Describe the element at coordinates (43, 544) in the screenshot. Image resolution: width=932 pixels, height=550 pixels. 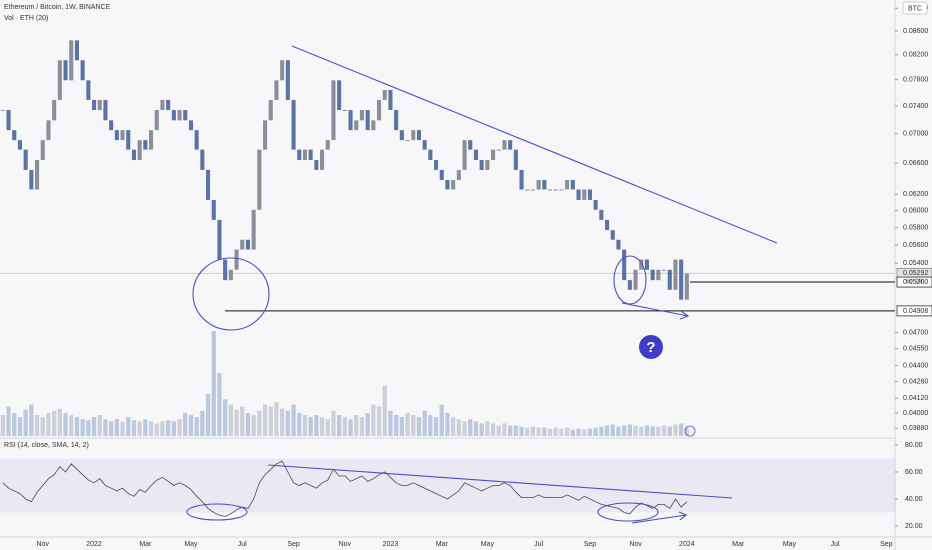
I see `x-tick-label: Nov` at that location.